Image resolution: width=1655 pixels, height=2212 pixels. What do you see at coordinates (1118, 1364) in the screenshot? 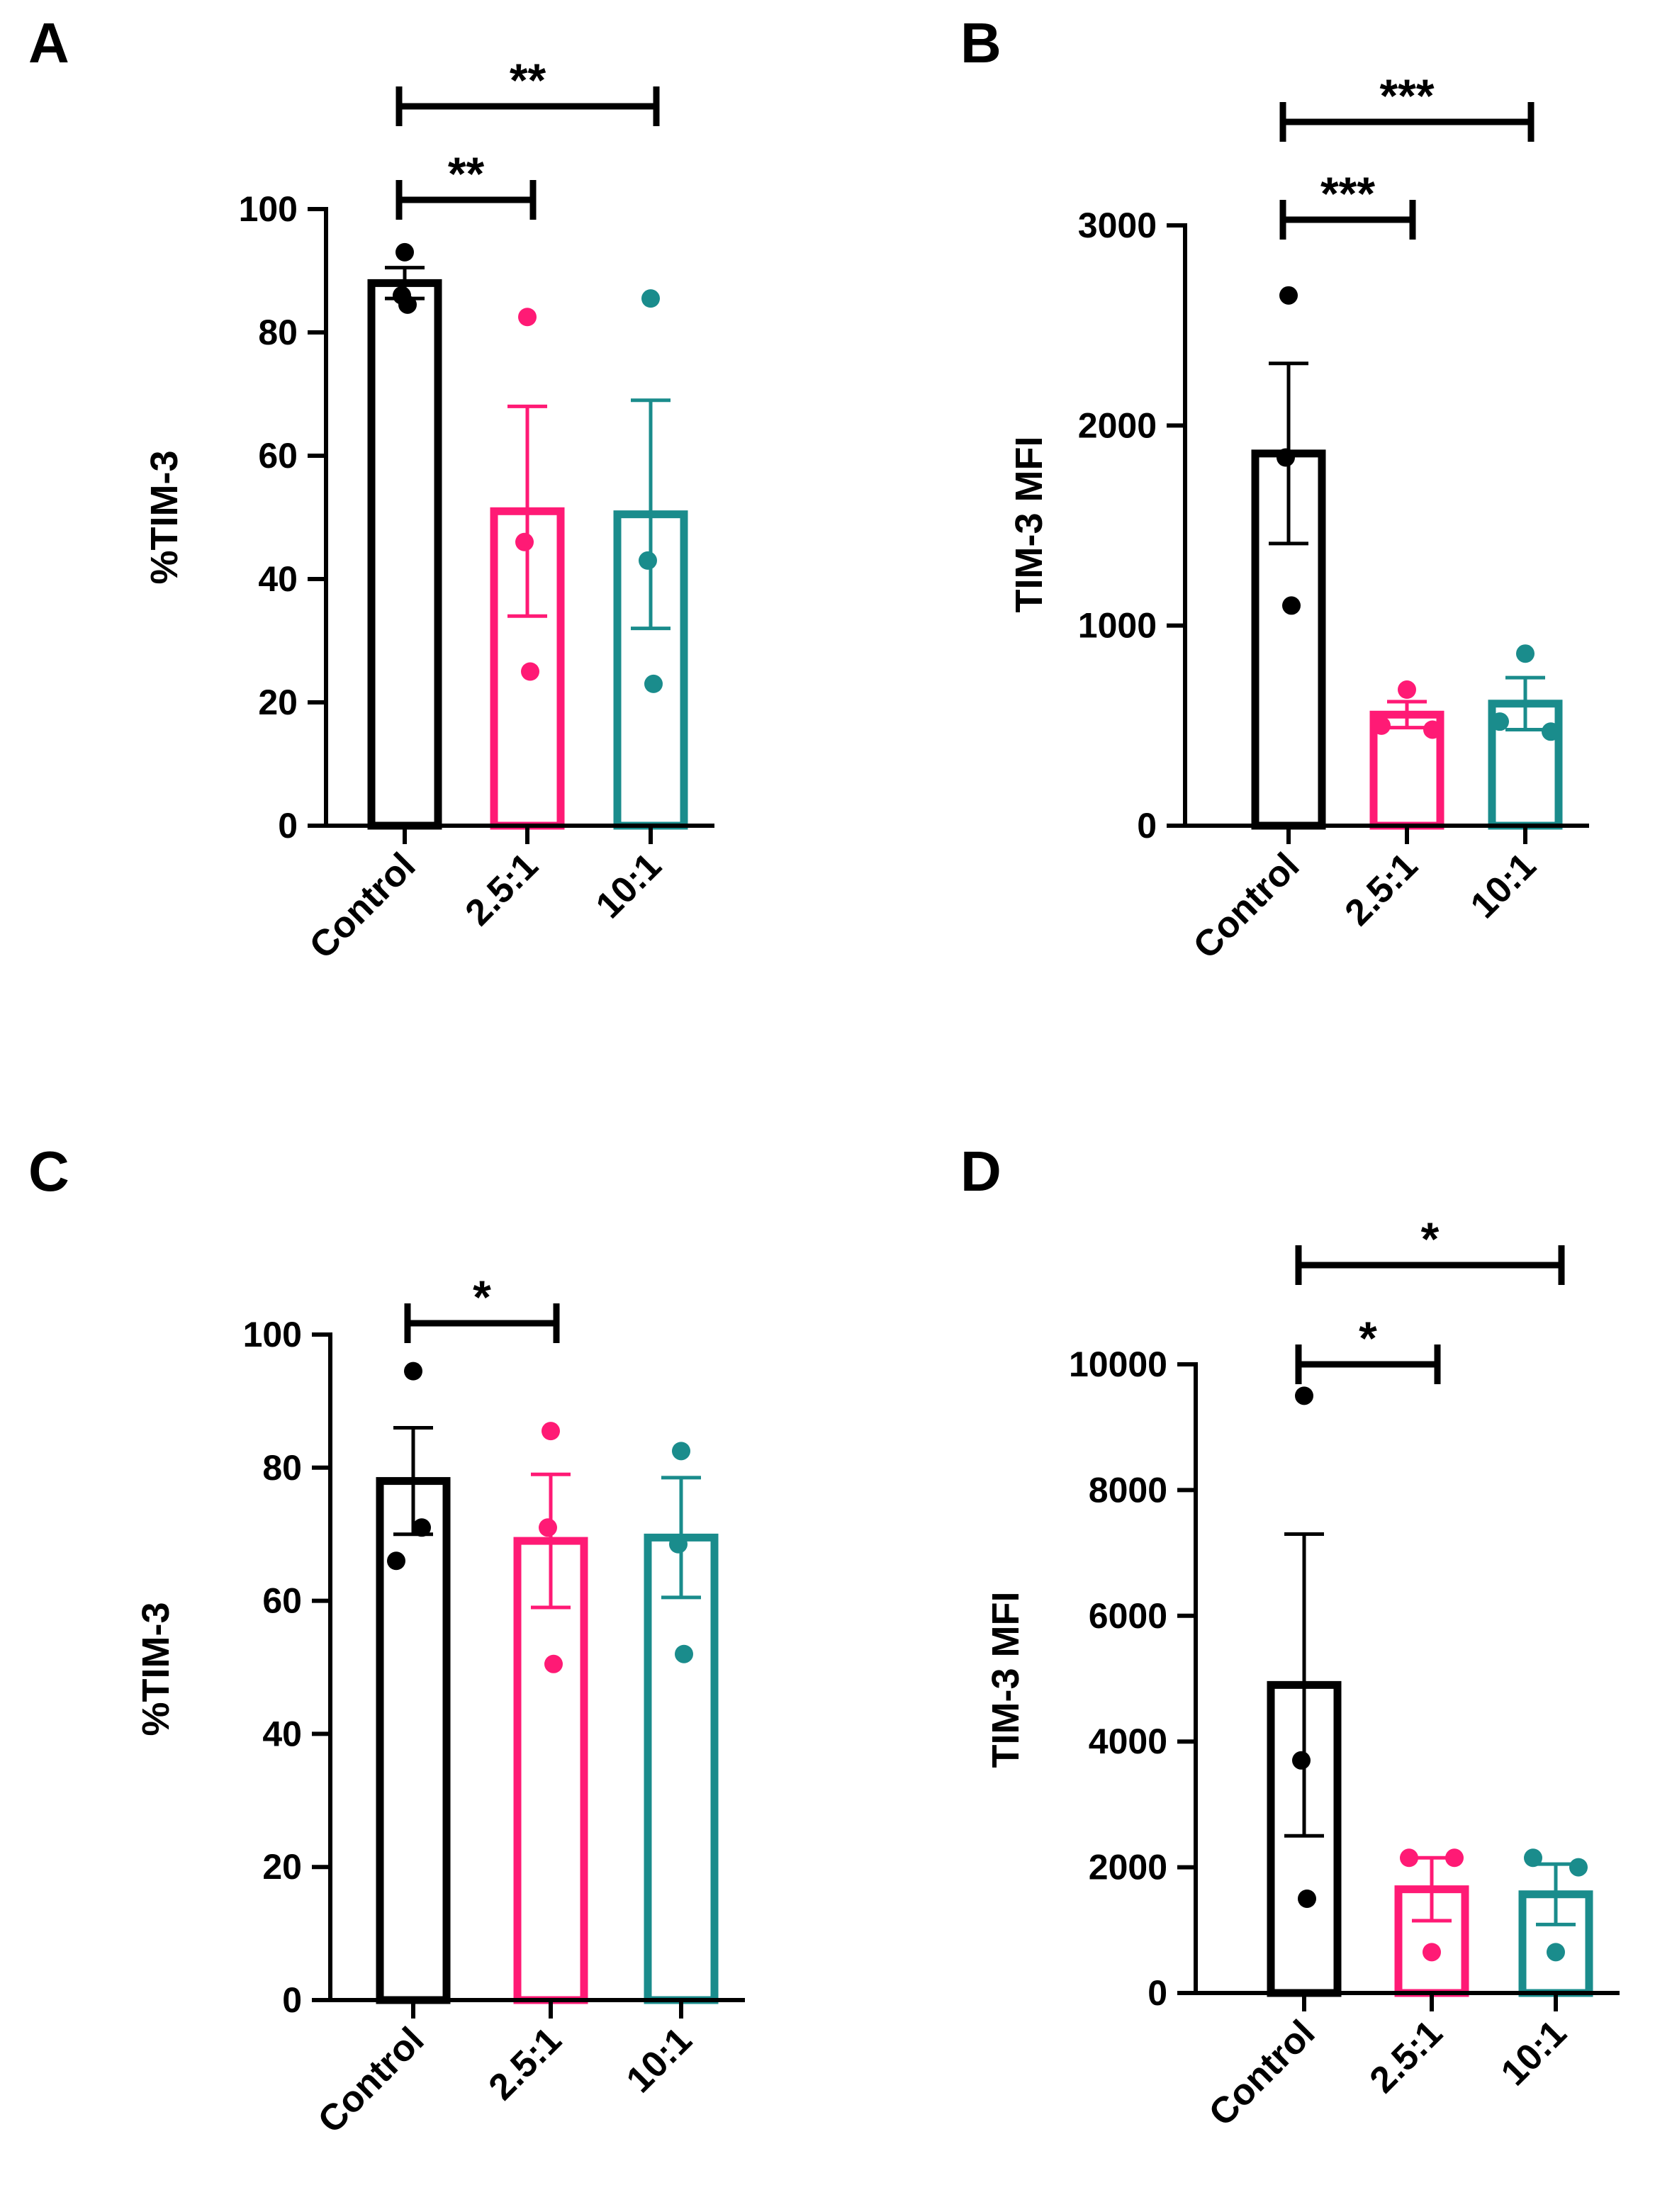
I see `y-tick-label: 10000` at bounding box center [1118, 1364].